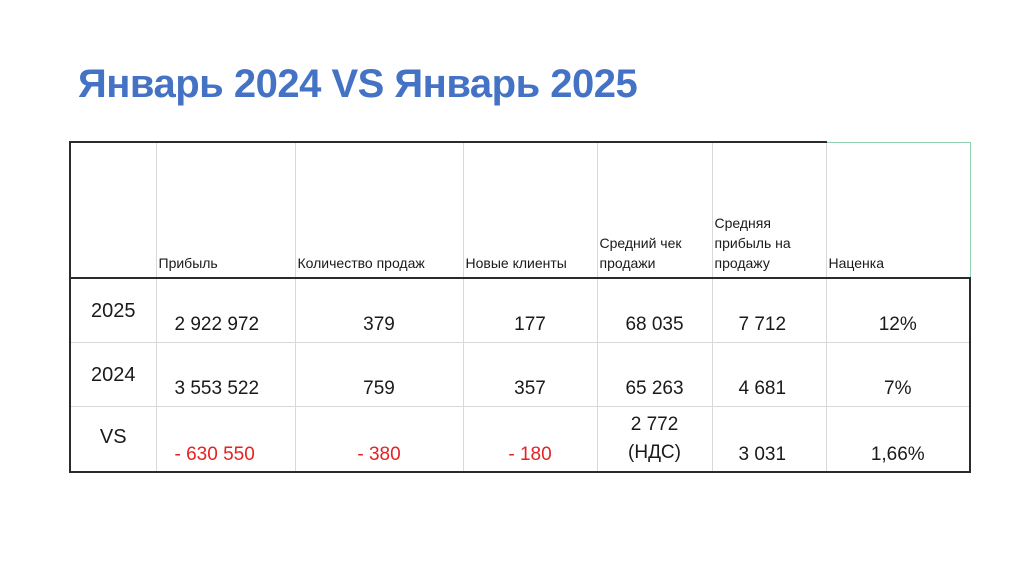 The width and height of the screenshot is (1024, 574). What do you see at coordinates (769, 310) in the screenshot?
I see `cell-avg-profit: 7 712` at bounding box center [769, 310].